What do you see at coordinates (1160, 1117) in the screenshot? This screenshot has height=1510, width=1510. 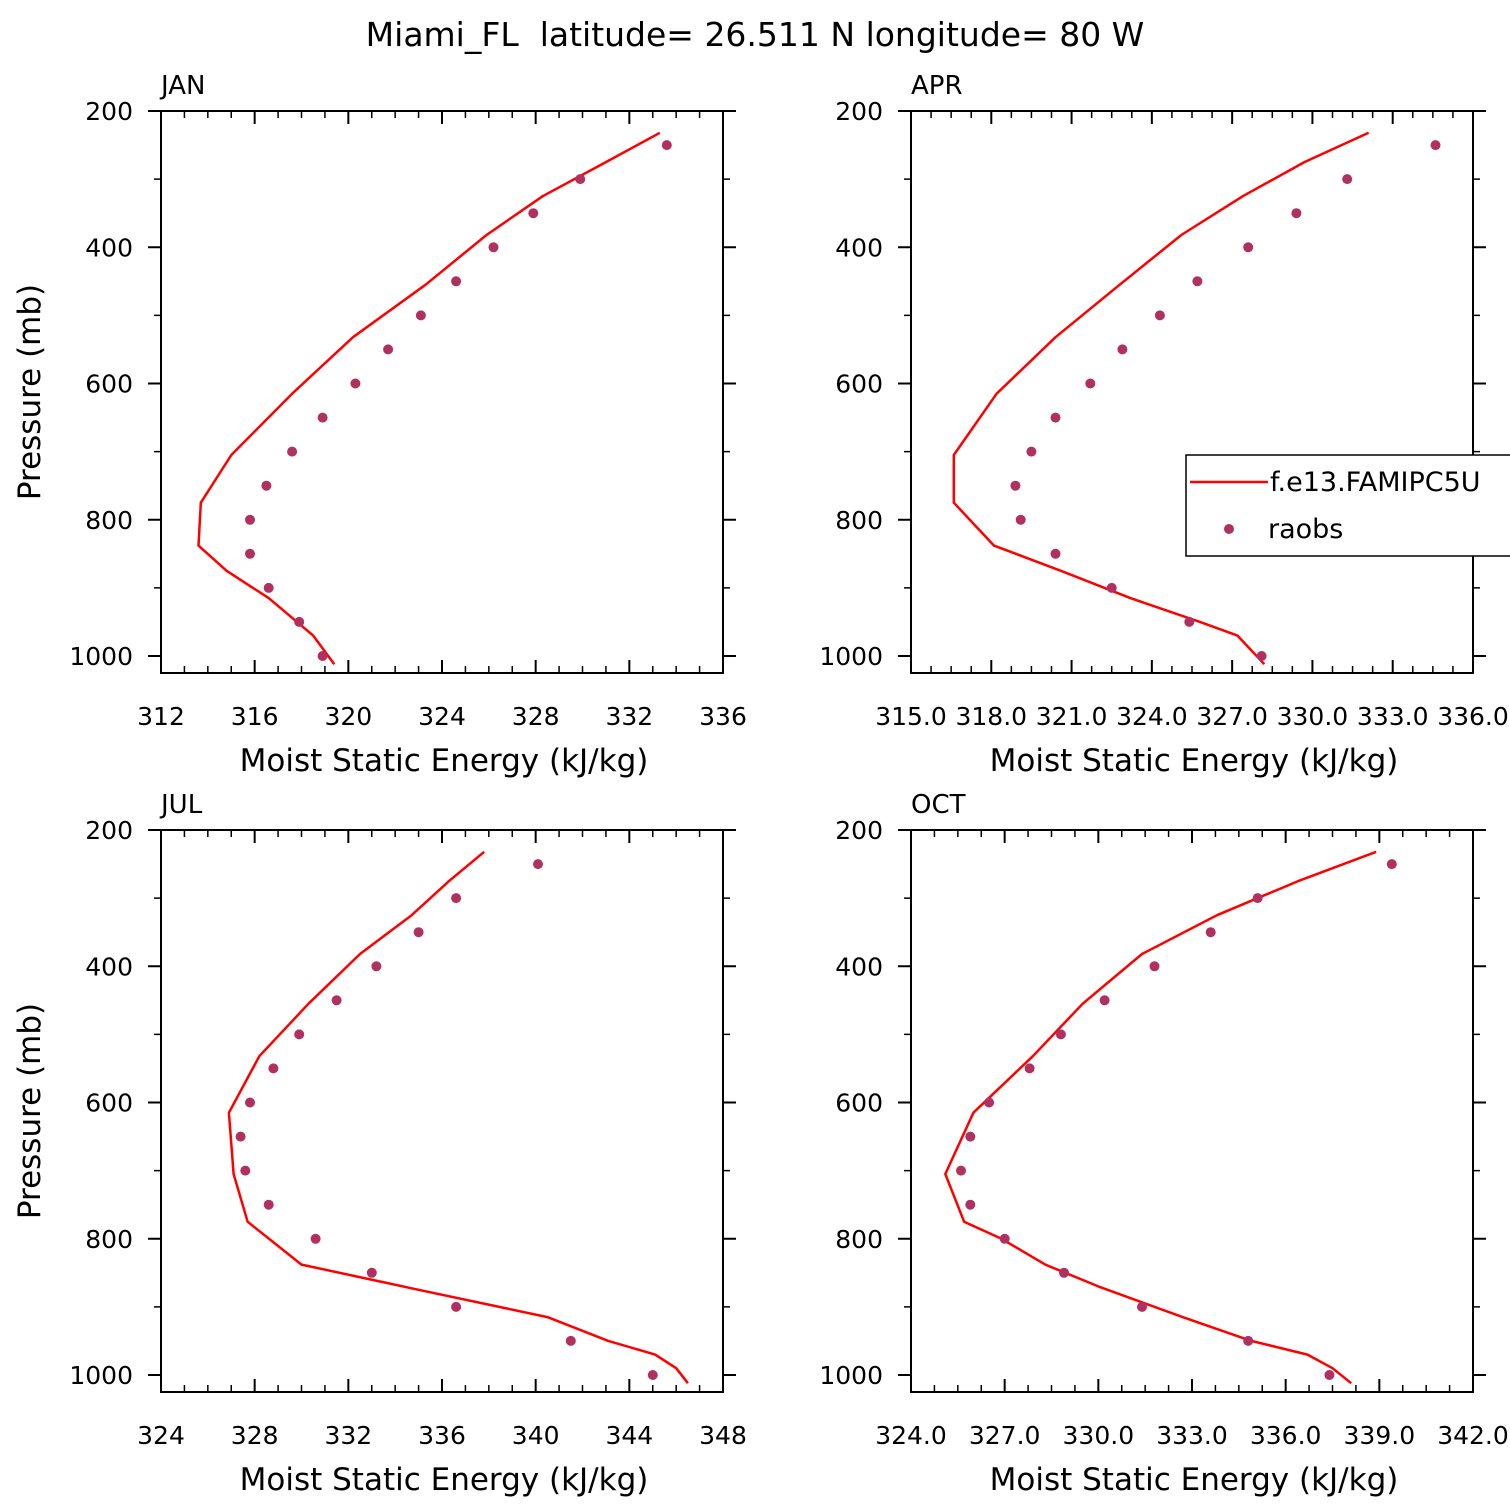 I see `model-line-oct` at bounding box center [1160, 1117].